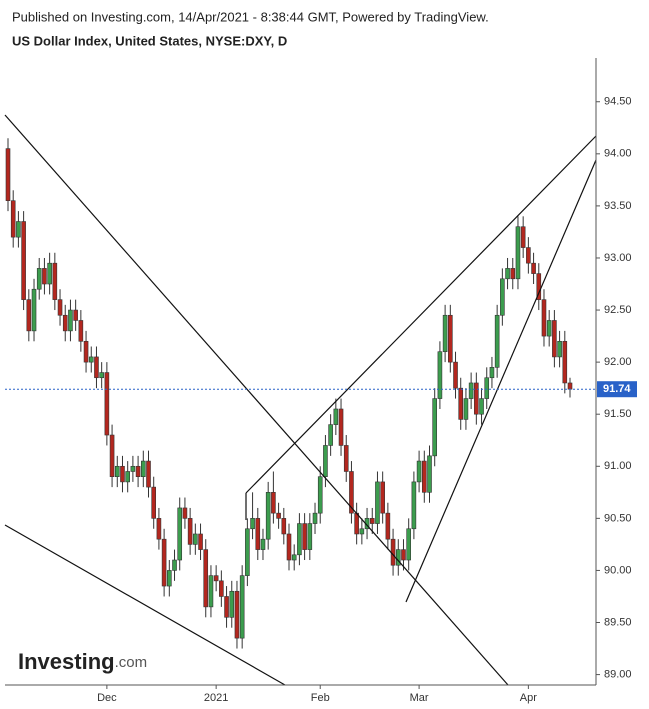 The width and height of the screenshot is (649, 709). I want to click on last-price-label: 91.74, so click(617, 389).